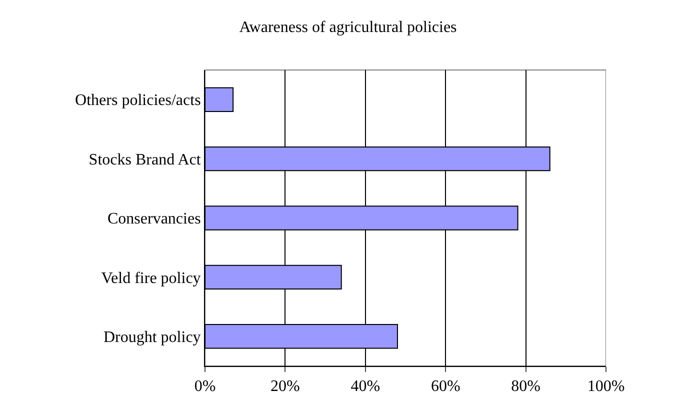  Describe the element at coordinates (348, 27) in the screenshot. I see `chart-title: Awareness of agricultural policies` at that location.